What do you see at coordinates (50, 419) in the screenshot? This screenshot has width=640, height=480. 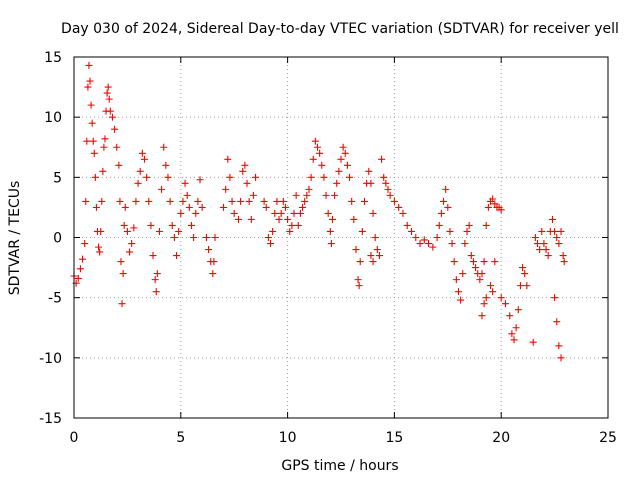 I see `y-tick-label: -15` at bounding box center [50, 419].